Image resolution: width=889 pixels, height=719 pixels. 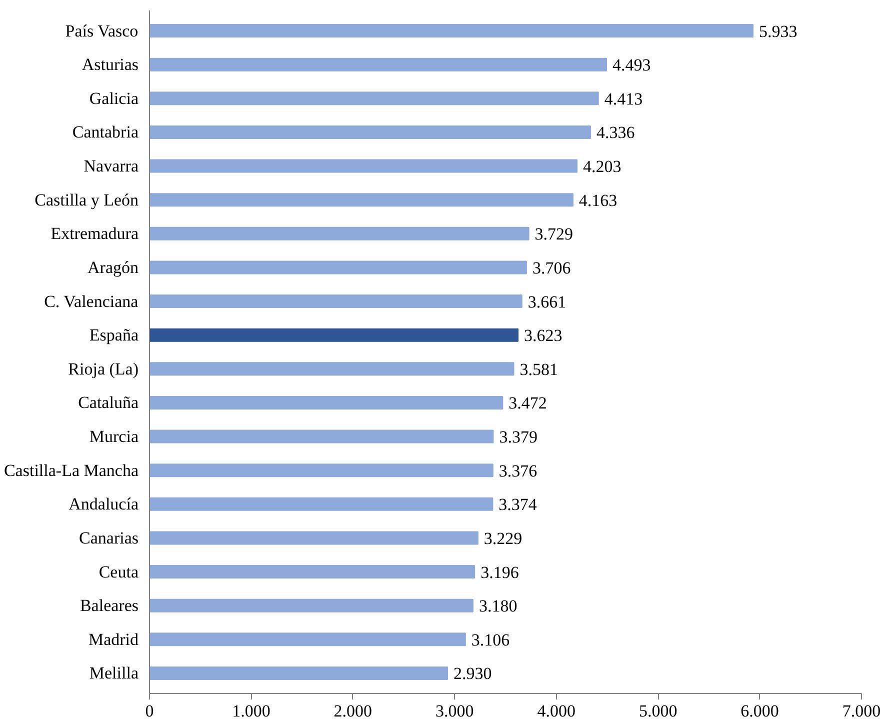 What do you see at coordinates (551, 268) in the screenshot?
I see `data-label: 3.706` at bounding box center [551, 268].